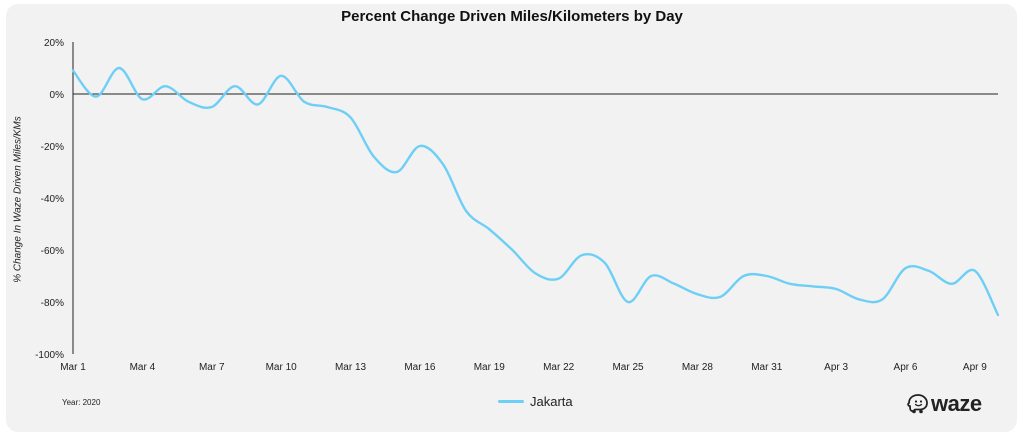  Describe the element at coordinates (767, 367) in the screenshot. I see `x-tick-label: Mar 31` at that location.